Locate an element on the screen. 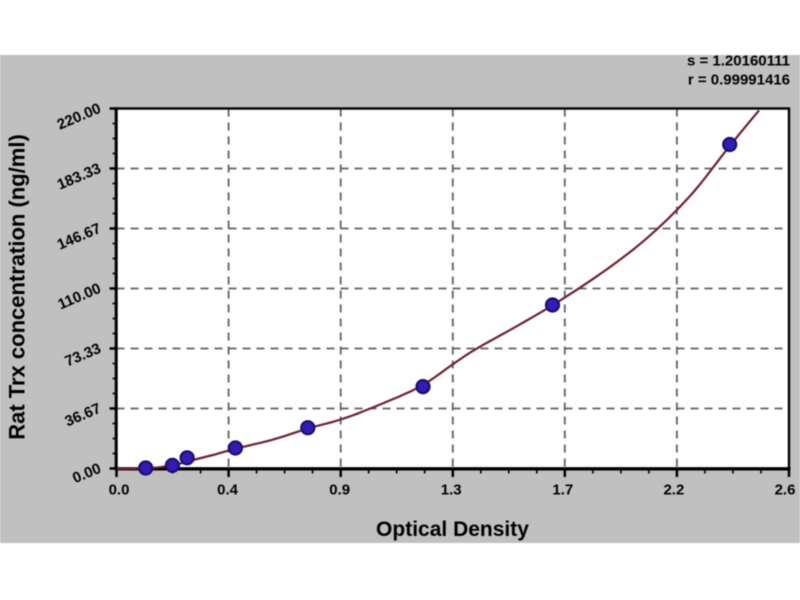  svg-text: 0.9 is located at coordinates (339, 490).